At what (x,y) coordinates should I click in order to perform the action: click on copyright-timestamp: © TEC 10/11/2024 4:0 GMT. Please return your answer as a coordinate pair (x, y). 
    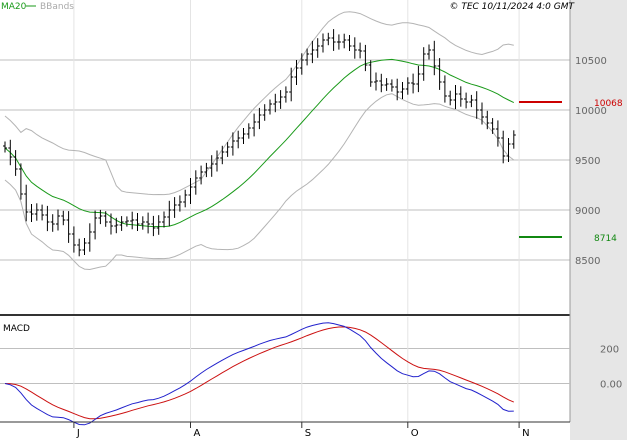
    Looking at the image, I should click on (512, 7).